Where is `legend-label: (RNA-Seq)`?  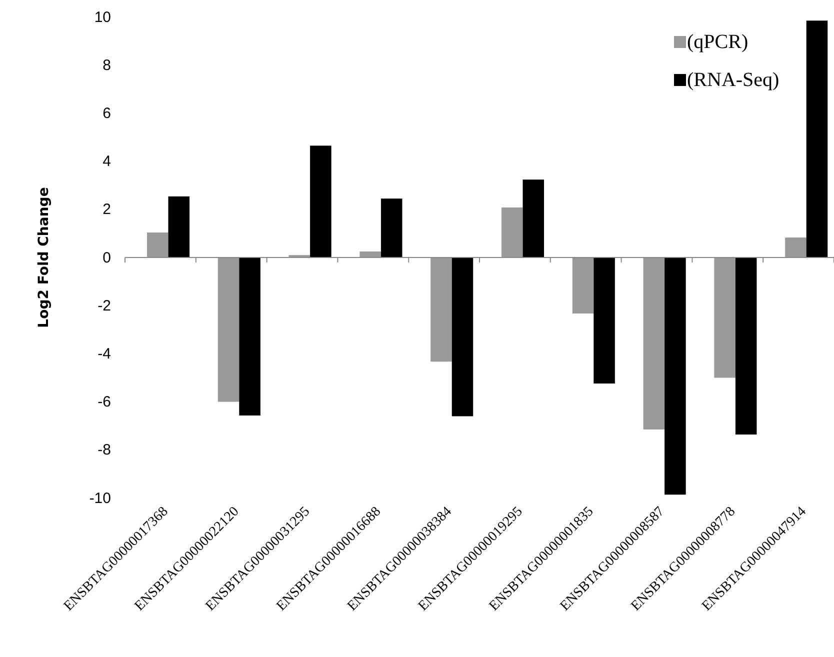 legend-label: (RNA-Seq) is located at coordinates (733, 80).